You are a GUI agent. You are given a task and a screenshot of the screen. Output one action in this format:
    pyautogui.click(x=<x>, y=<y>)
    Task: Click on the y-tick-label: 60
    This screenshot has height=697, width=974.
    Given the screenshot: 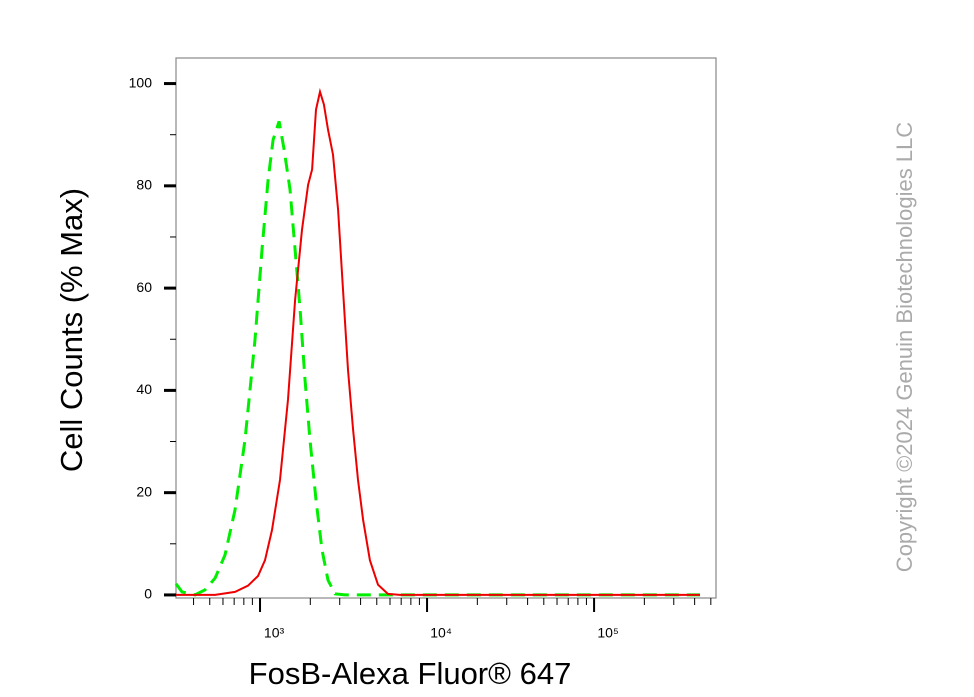 What is the action you would take?
    pyautogui.click(x=144, y=287)
    